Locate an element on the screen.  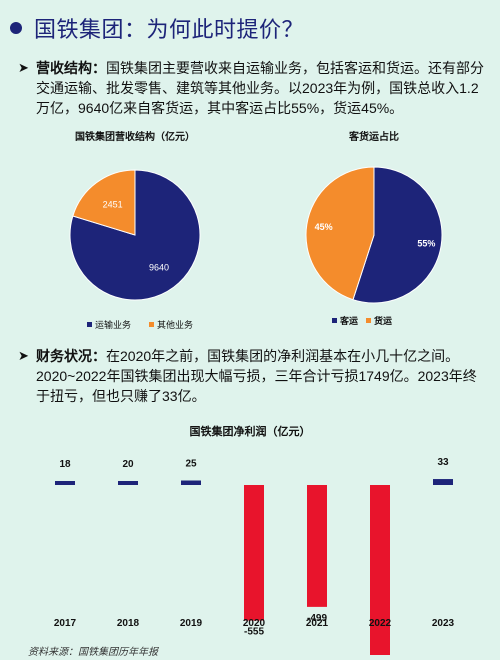
page-title: 国铁集团：为何此时提价？ is located at coordinates (169, 29).